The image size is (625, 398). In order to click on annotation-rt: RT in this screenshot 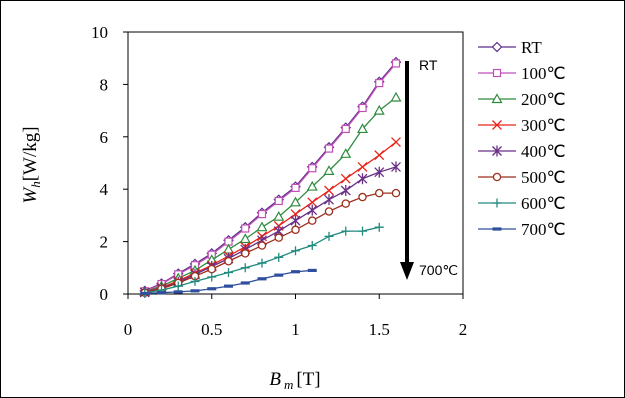, I will do `click(428, 65)`.